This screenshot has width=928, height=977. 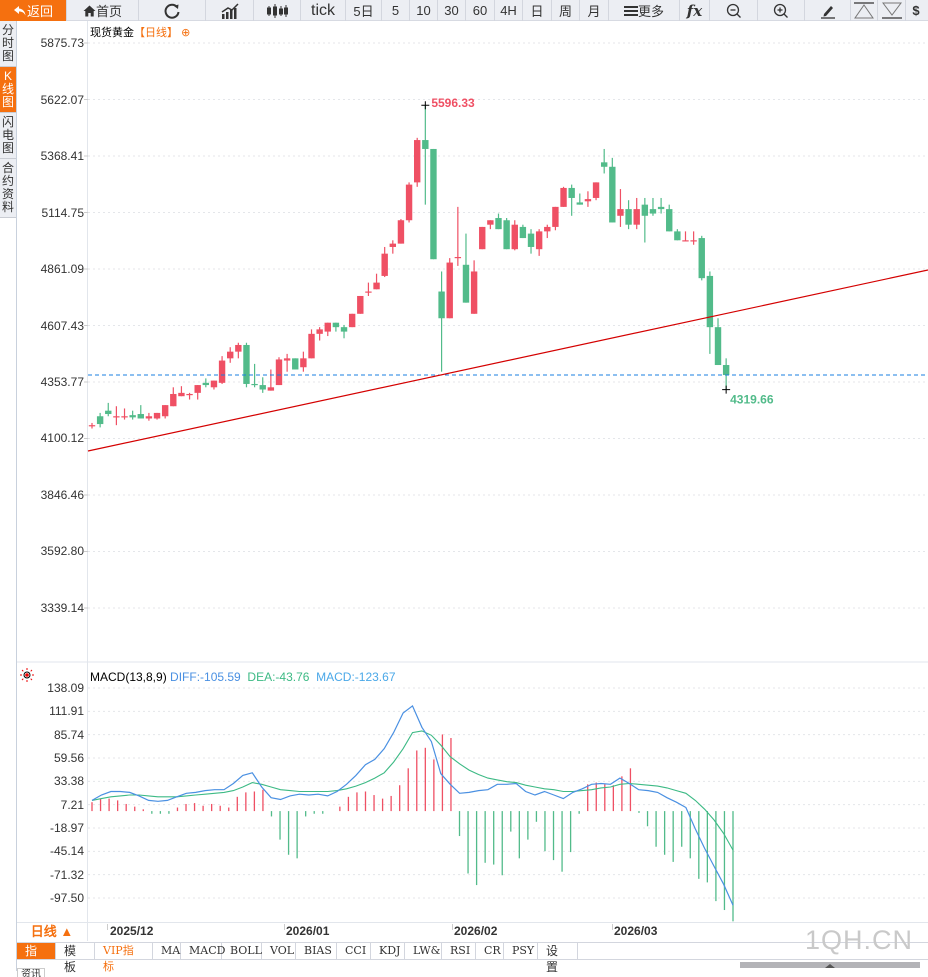 What do you see at coordinates (356, 677) in the screenshot?
I see `macd-macd-value: MACD:-123.67` at bounding box center [356, 677].